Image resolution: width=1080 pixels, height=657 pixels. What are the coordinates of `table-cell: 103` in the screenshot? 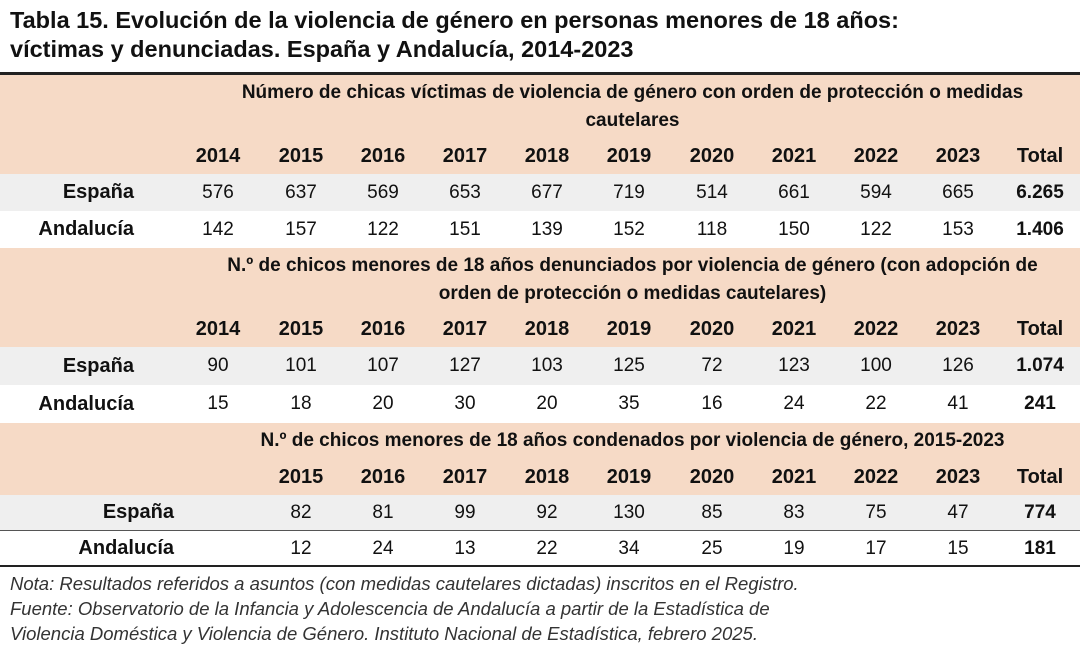 It's located at (547, 365).